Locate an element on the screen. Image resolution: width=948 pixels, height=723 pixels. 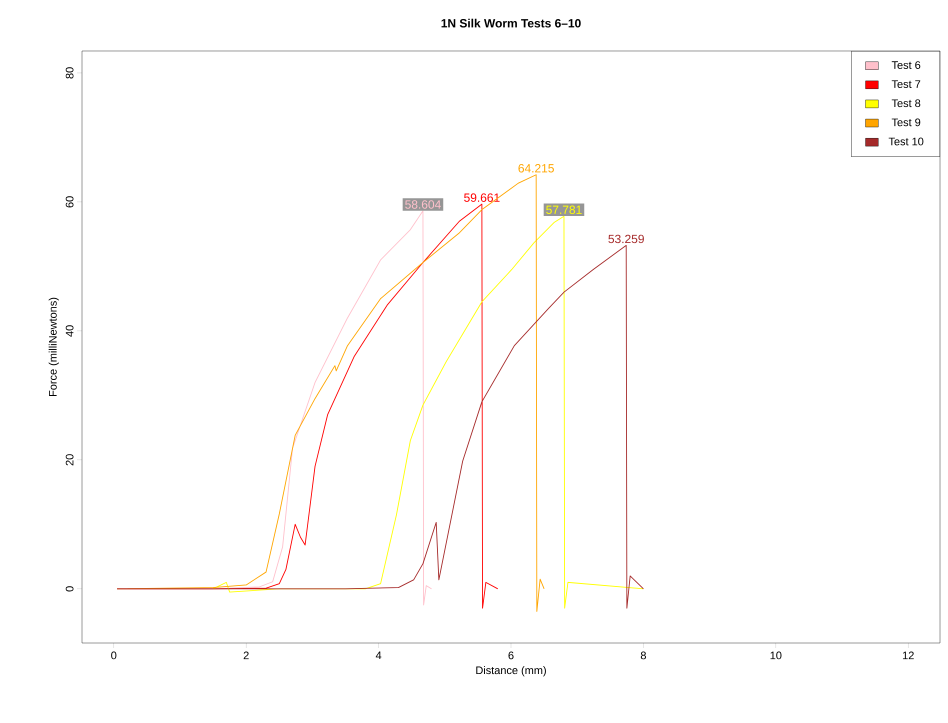
x-tick-label: 2 is located at coordinates (246, 656).